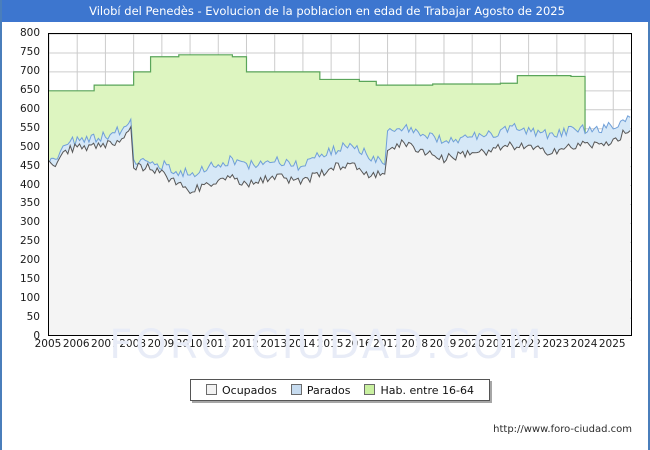 This screenshot has width=650, height=450. What do you see at coordinates (161, 344) in the screenshot?
I see `x-axis-tick-label: 2009` at bounding box center [161, 344].